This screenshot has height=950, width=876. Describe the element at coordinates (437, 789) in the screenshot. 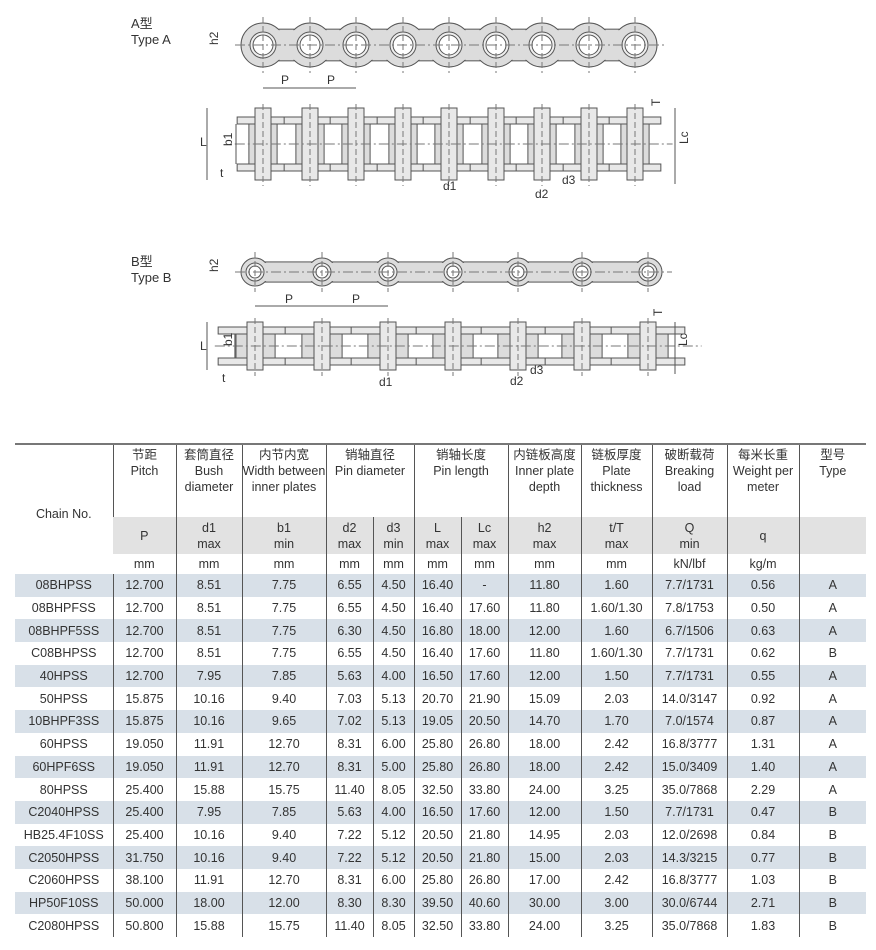

I see `value-cell: 32.50` at that location.